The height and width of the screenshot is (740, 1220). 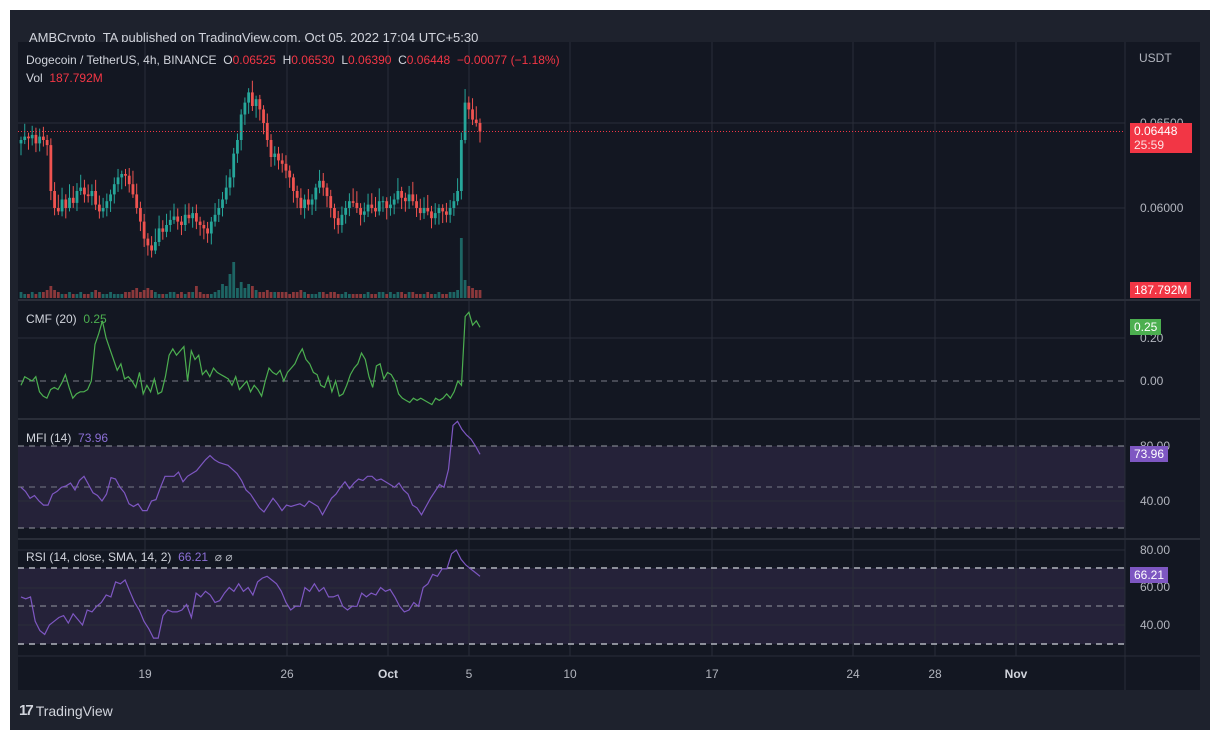 What do you see at coordinates (1155, 58) in the screenshot?
I see `currency-label: USDT` at bounding box center [1155, 58].